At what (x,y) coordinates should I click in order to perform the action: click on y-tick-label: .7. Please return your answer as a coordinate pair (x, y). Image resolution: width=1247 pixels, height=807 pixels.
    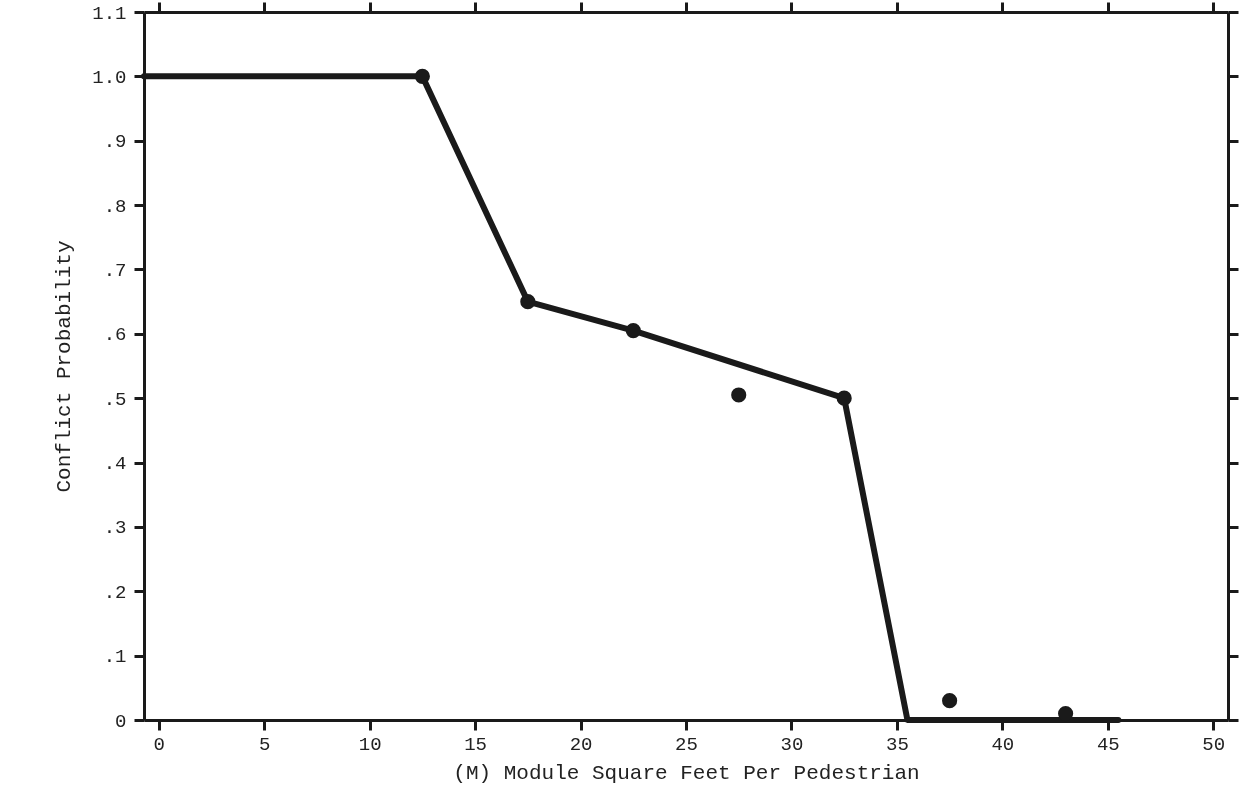
    Looking at the image, I should click on (115, 270).